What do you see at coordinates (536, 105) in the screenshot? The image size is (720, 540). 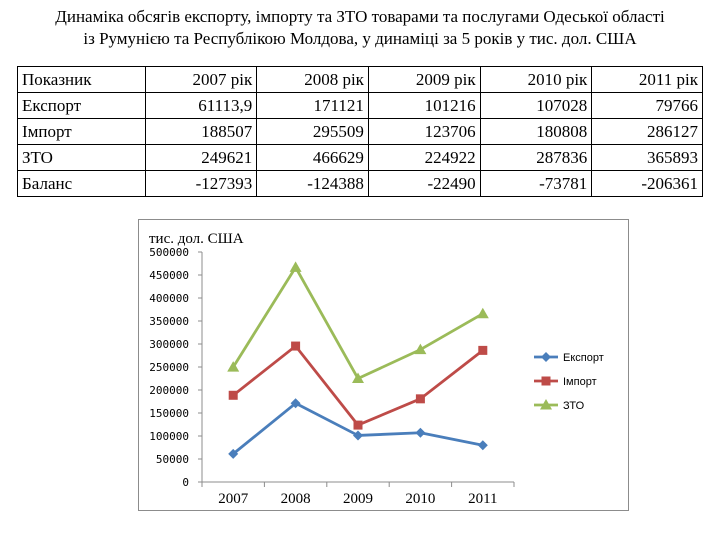 I see `table-cell: 107028` at bounding box center [536, 105].